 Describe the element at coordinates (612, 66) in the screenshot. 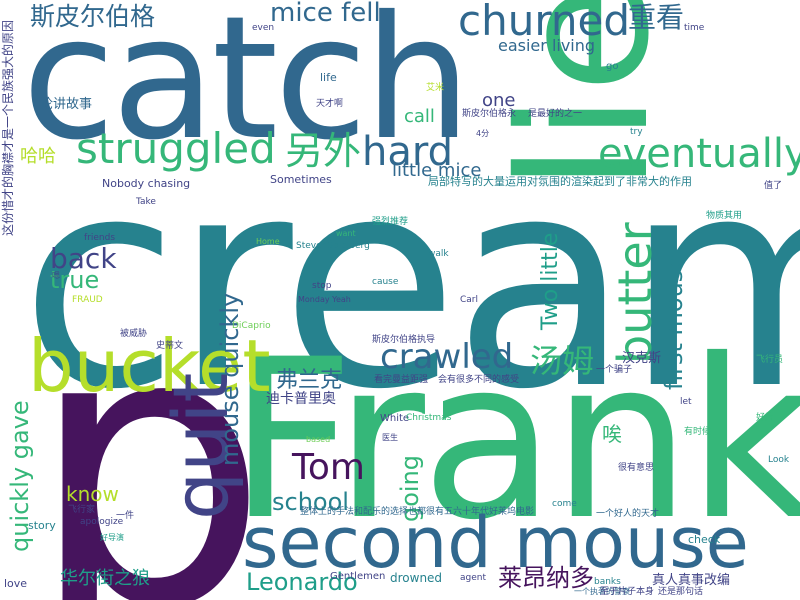

I see `cloud-word: go` at that location.